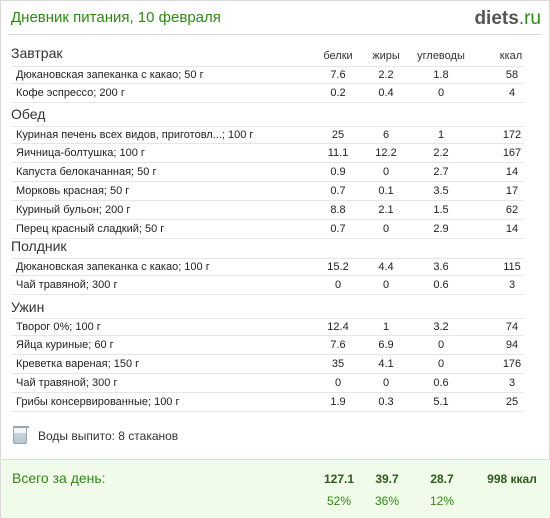 This screenshot has height=518, width=550. What do you see at coordinates (441, 402) in the screenshot?
I see `food-carbs: 5.1` at bounding box center [441, 402].